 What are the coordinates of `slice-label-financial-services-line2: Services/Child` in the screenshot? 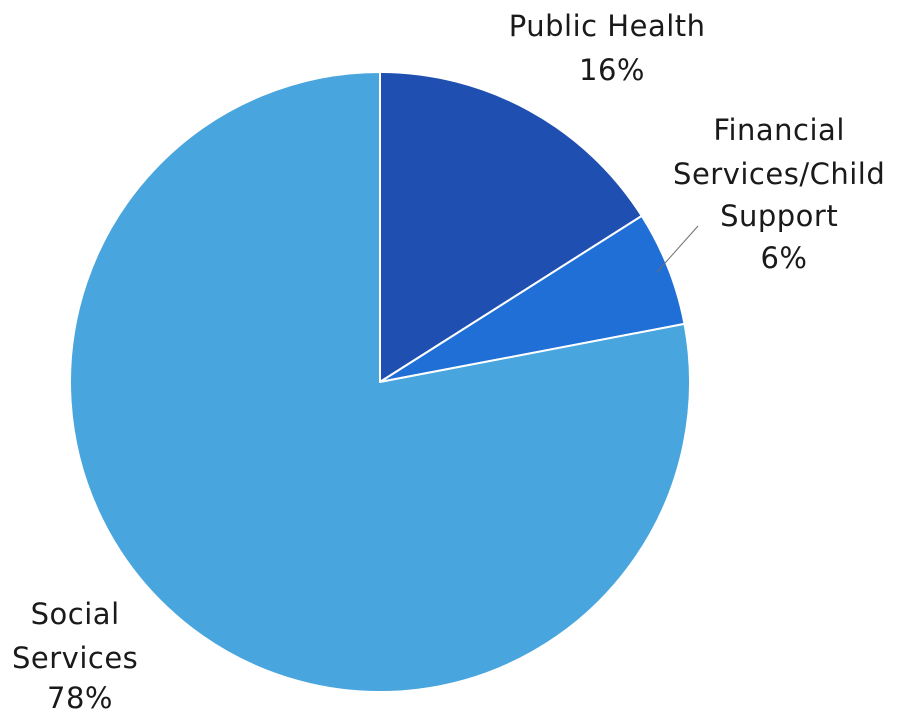 It's located at (779, 174).